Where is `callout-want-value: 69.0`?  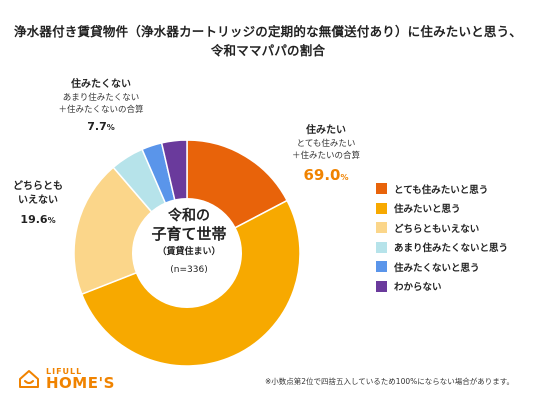 callout-want-value: 69.0 is located at coordinates (322, 175).